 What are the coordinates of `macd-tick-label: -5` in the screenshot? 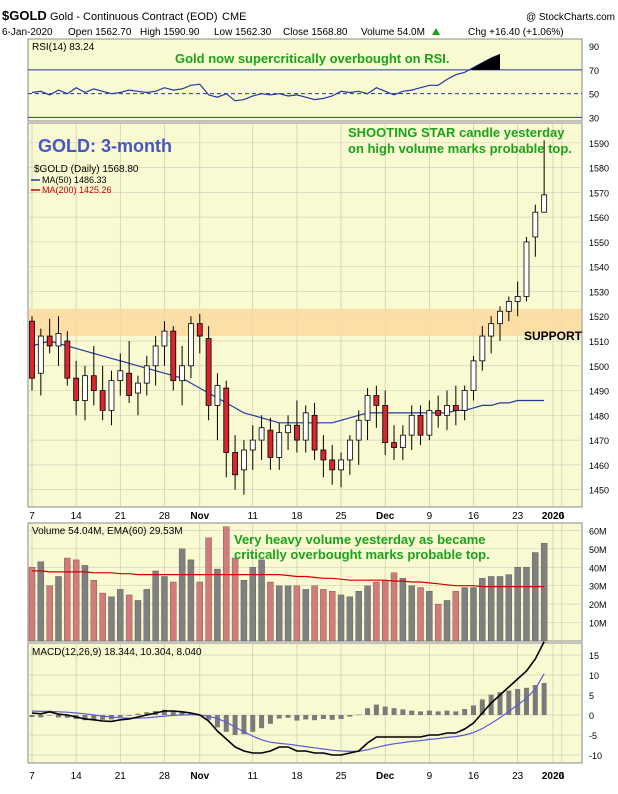 It's located at (593, 736).